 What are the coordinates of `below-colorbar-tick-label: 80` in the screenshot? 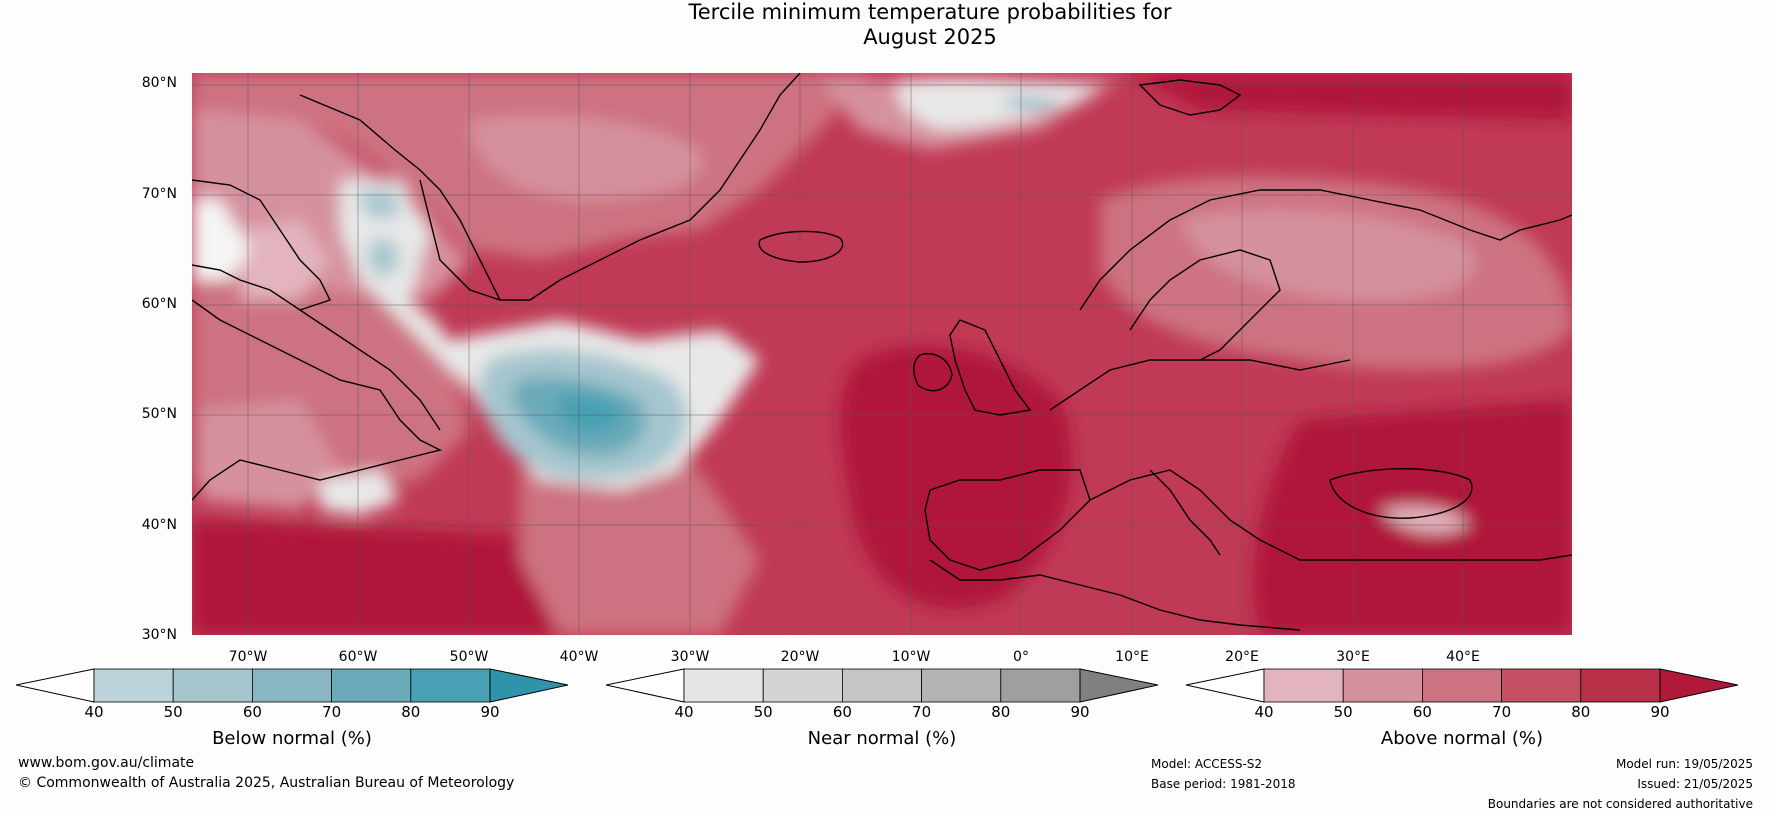 It's located at (411, 712).